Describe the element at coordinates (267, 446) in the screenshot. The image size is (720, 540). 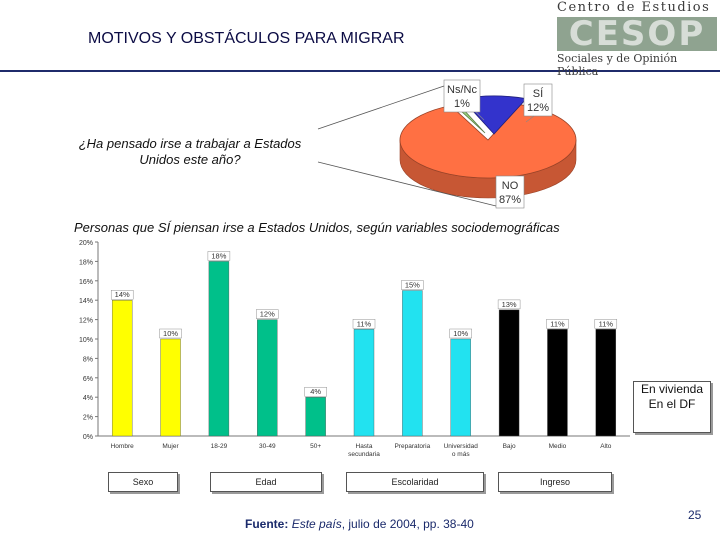
I see `x-tick-label: 30-49` at that location.